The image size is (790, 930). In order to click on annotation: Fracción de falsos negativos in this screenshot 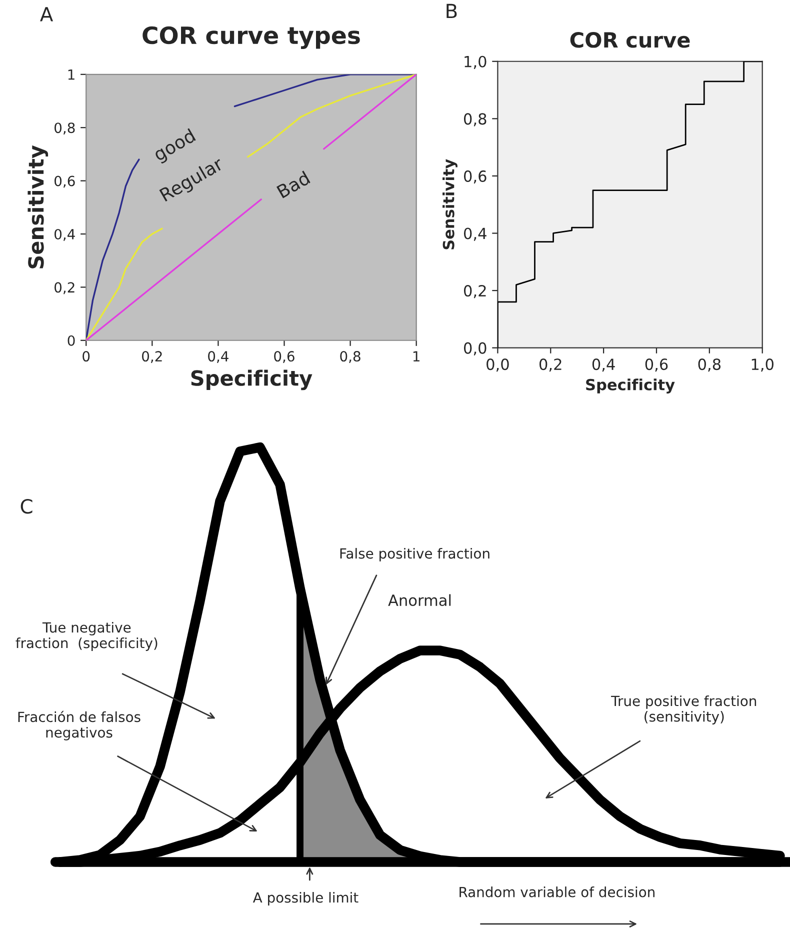, I will do `click(79, 725)`.